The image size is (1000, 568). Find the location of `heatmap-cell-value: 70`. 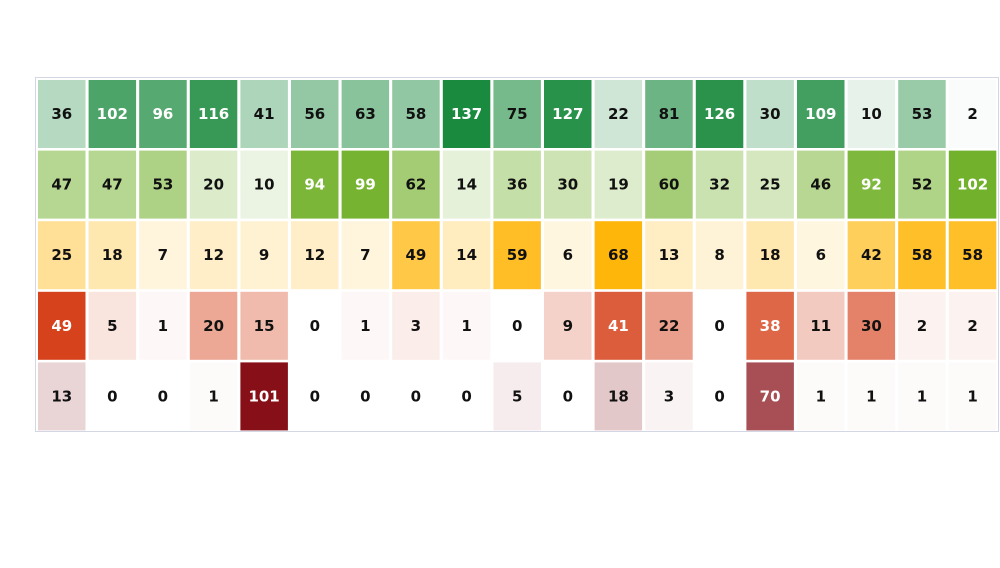

heatmap-cell-value: 70 is located at coordinates (770, 396).